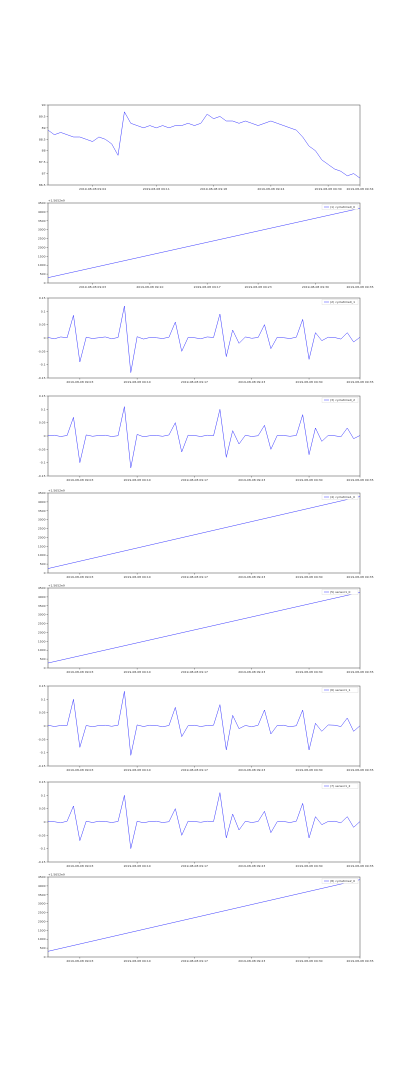 This screenshot has height=1071, width=400. I want to click on x-tick-label: 2019-08-08 09:04, so click(92, 189).